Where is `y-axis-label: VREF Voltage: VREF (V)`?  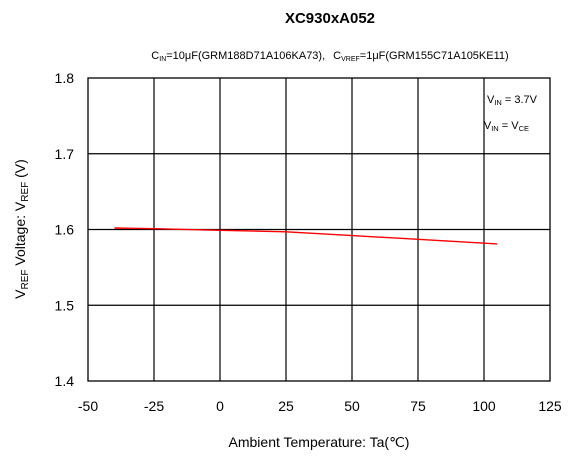
y-axis-label: VREF Voltage: VREF (V) is located at coordinates (21, 229).